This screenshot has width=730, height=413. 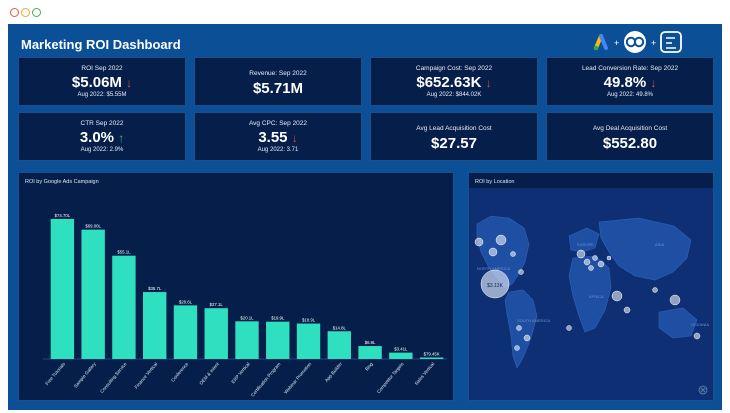 I want to click on chart-title: ROI by Google Ads Campaign, so click(x=62, y=182).